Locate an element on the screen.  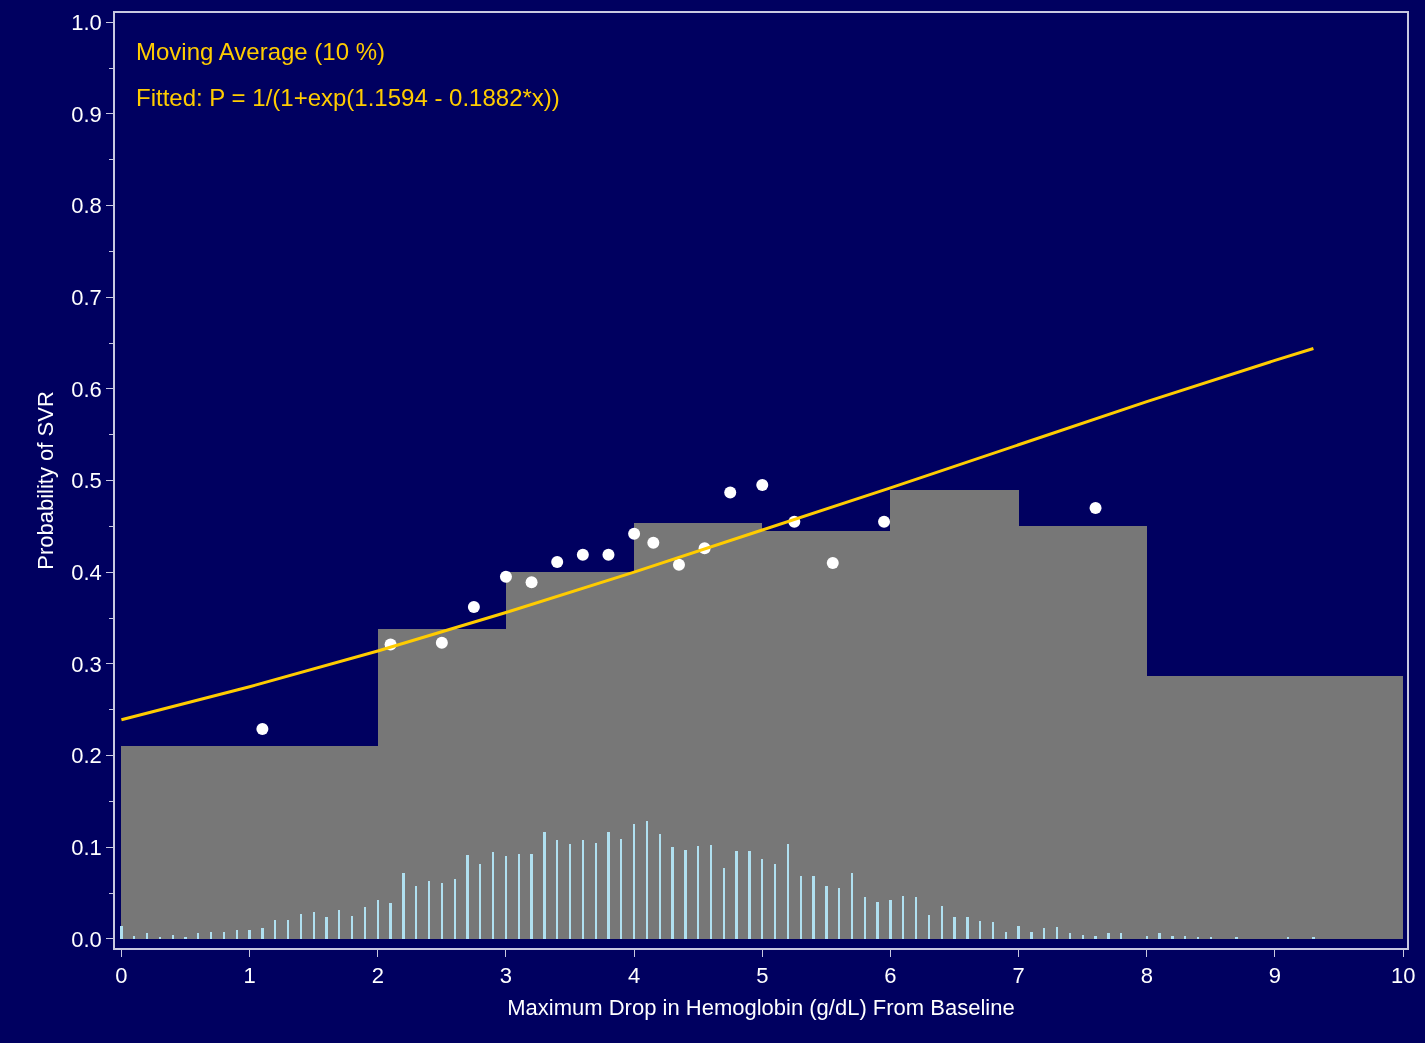
x-tick-label: 5 is located at coordinates (762, 976).